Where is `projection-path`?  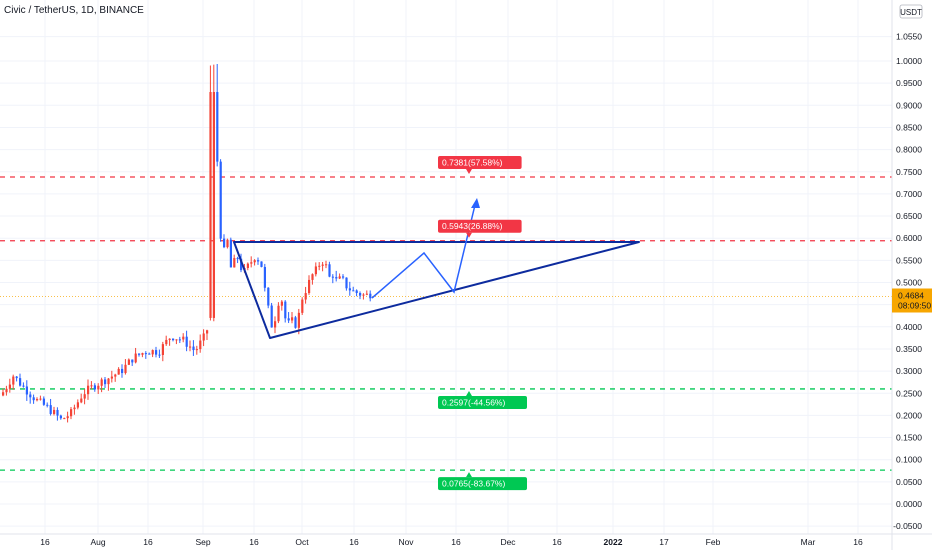
projection-path is located at coordinates (423, 251).